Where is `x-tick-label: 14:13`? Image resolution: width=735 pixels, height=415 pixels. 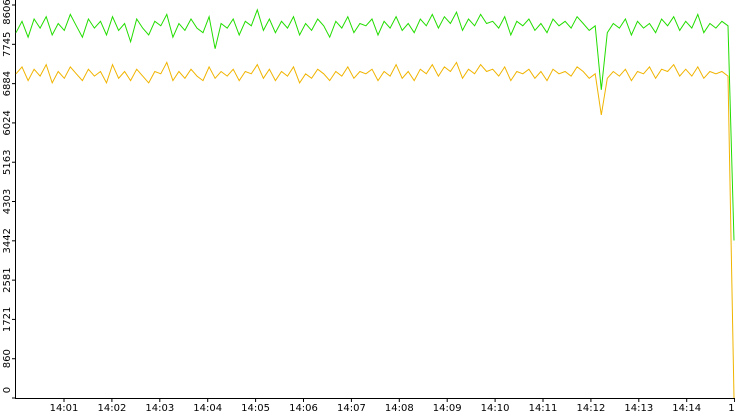
x-tick-label: 14:13 is located at coordinates (638, 408).